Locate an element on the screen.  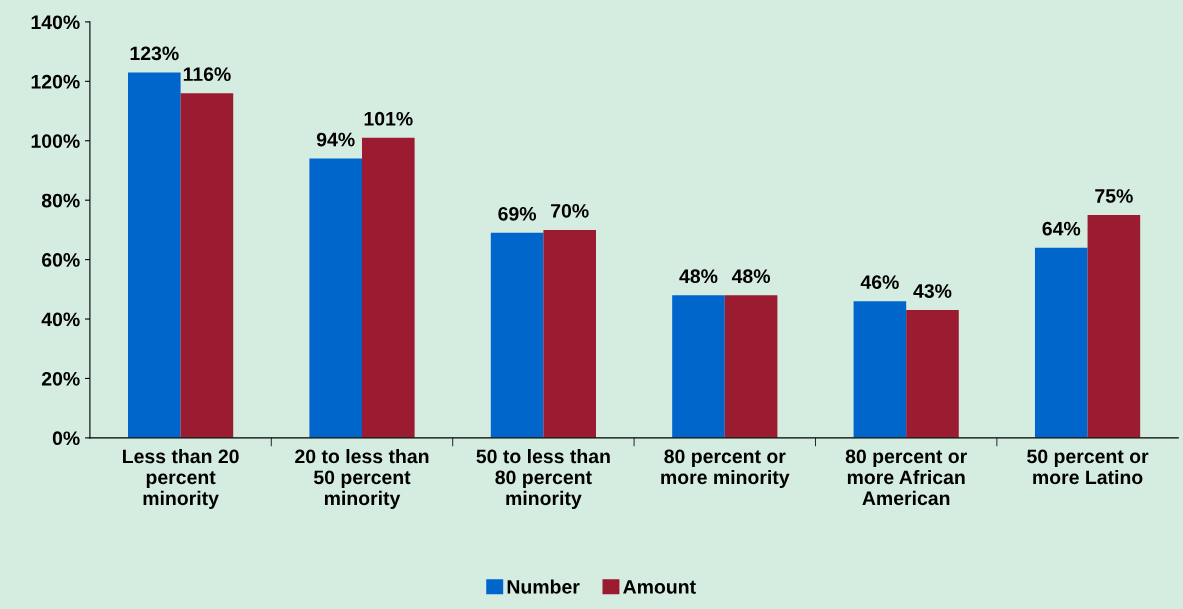
data-label: 46% is located at coordinates (879, 282).